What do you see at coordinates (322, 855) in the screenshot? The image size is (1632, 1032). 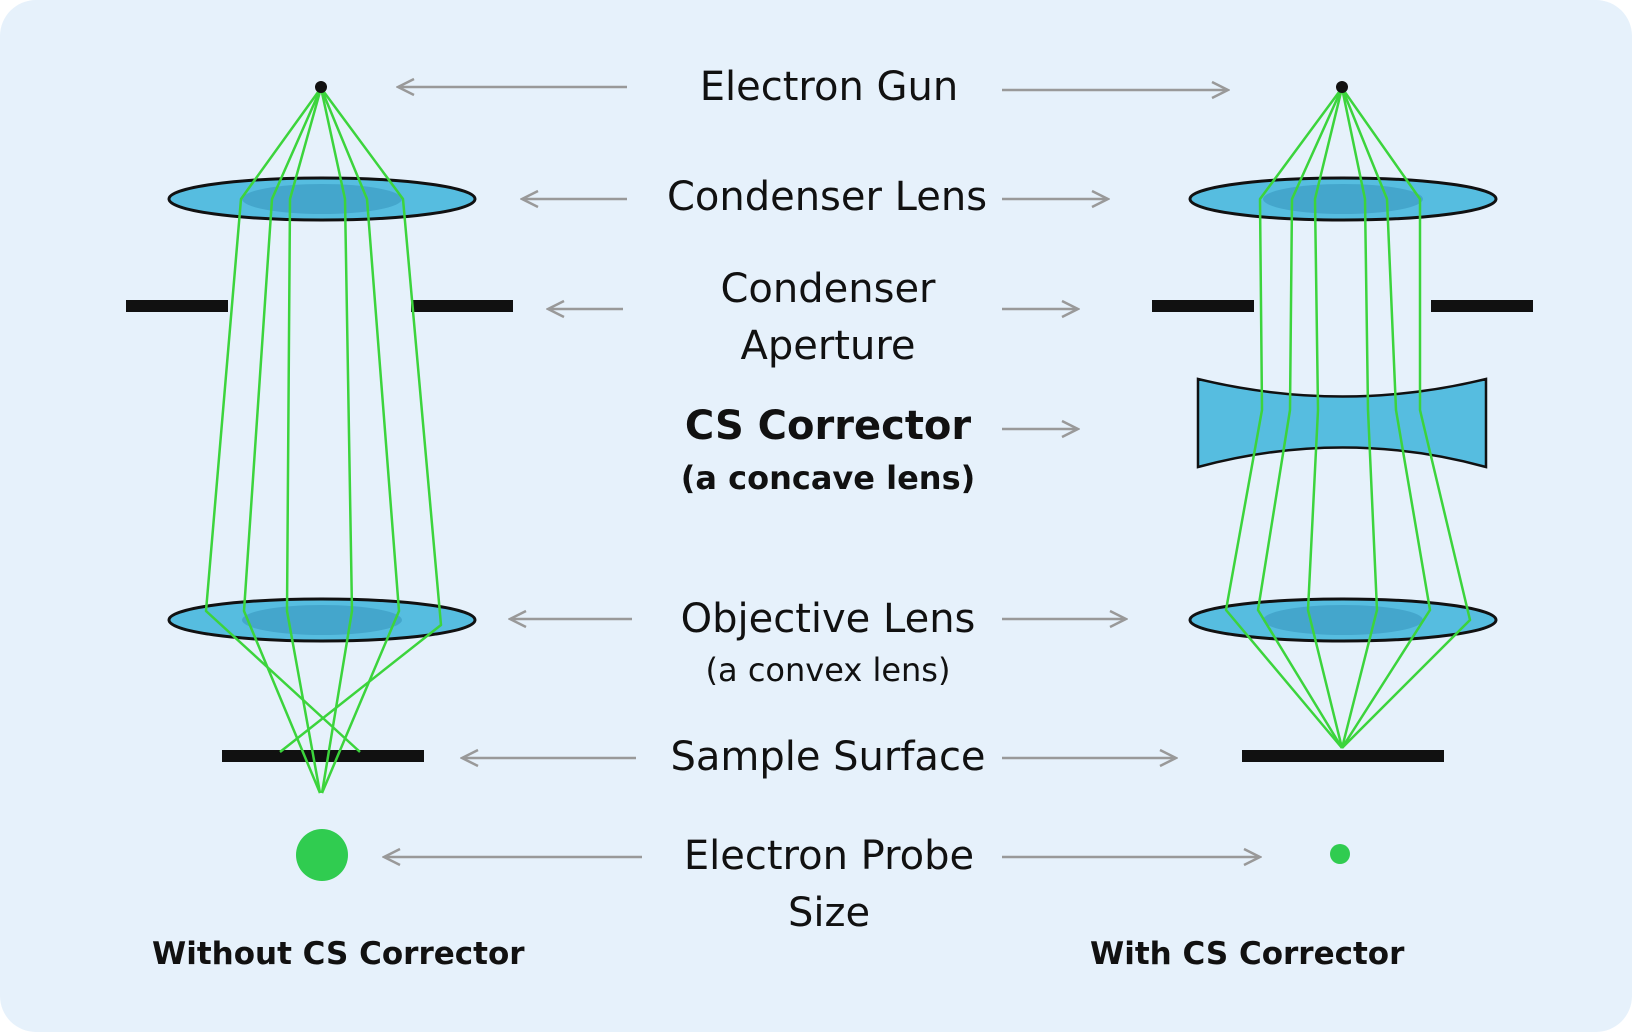 I see `left-probe-dot` at bounding box center [322, 855].